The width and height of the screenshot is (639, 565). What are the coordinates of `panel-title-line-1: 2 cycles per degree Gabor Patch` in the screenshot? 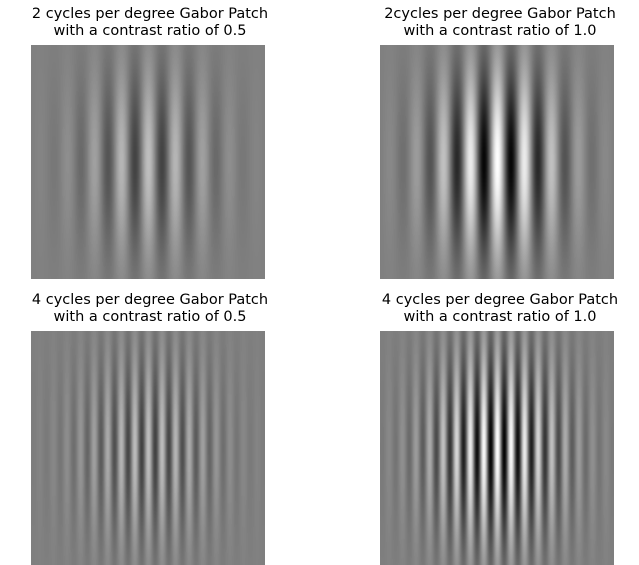 It's located at (150, 14).